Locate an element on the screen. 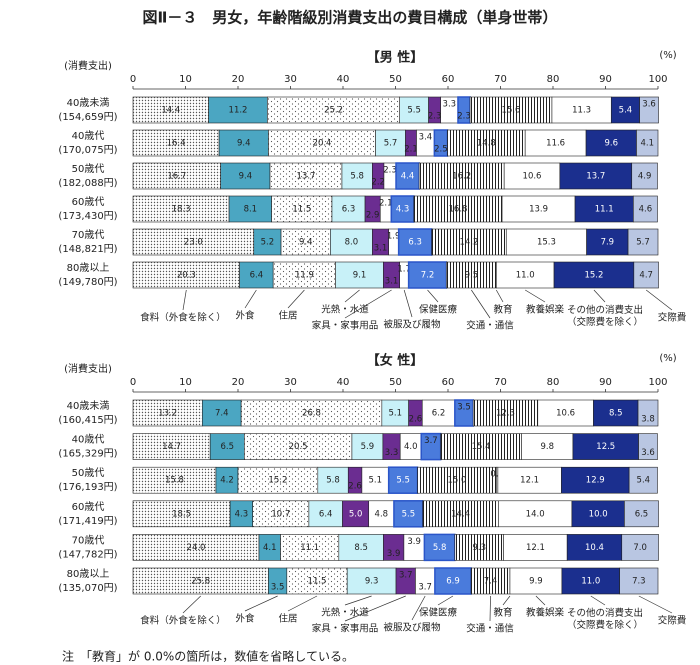  value-label: 15.6 is located at coordinates (511, 111).